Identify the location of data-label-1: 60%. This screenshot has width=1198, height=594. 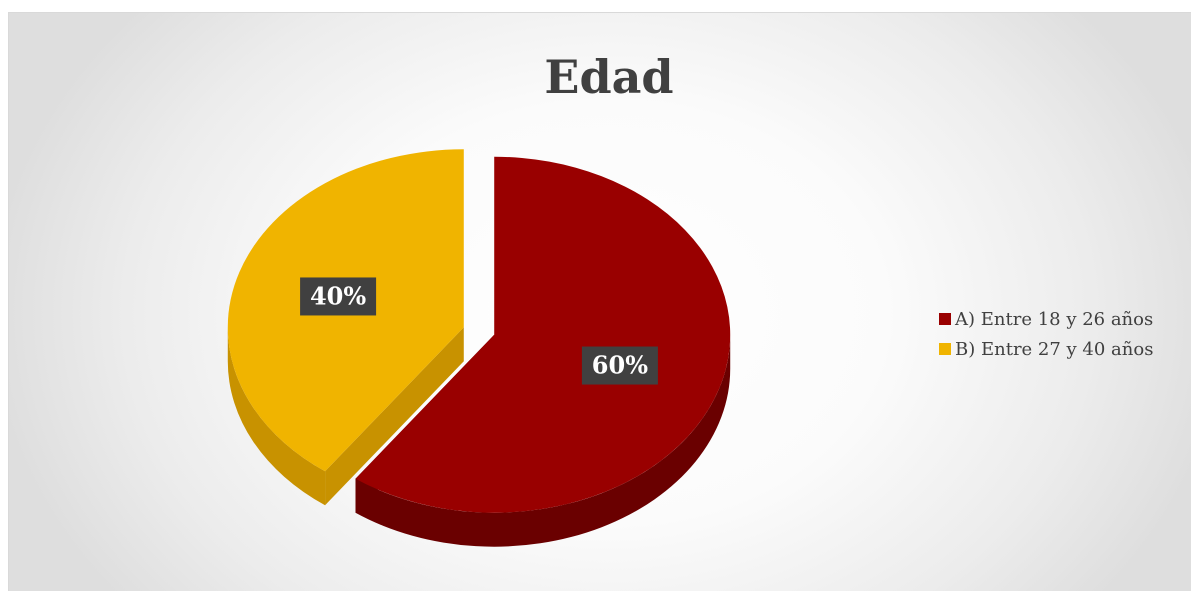
(619, 365).